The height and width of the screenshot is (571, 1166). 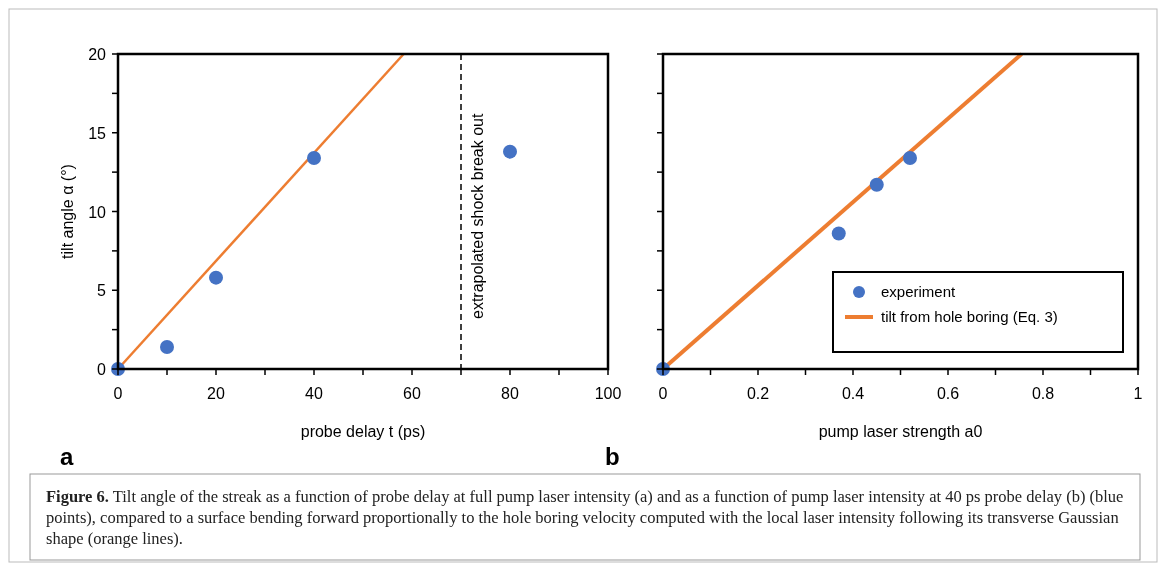 What do you see at coordinates (102, 291) in the screenshot?
I see `y-tick-label: 5` at bounding box center [102, 291].